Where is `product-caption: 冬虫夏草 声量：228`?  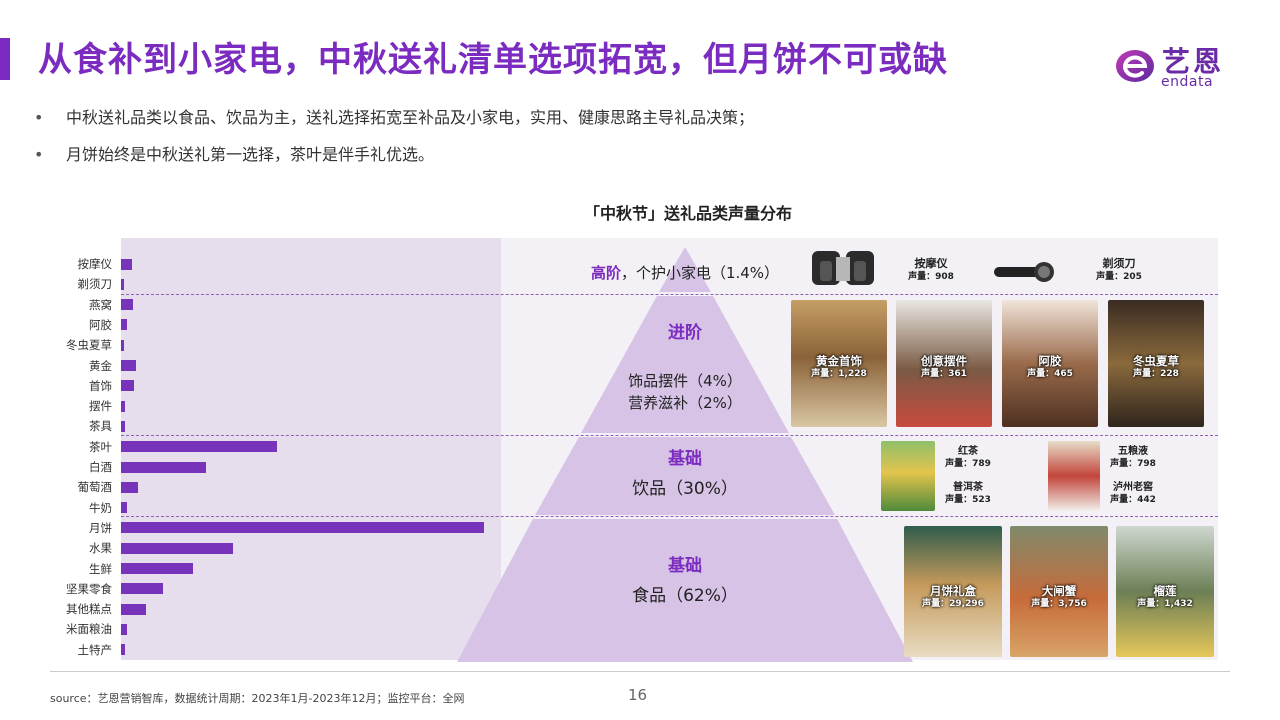 product-caption: 冬虫夏草 声量：228 is located at coordinates (1156, 367).